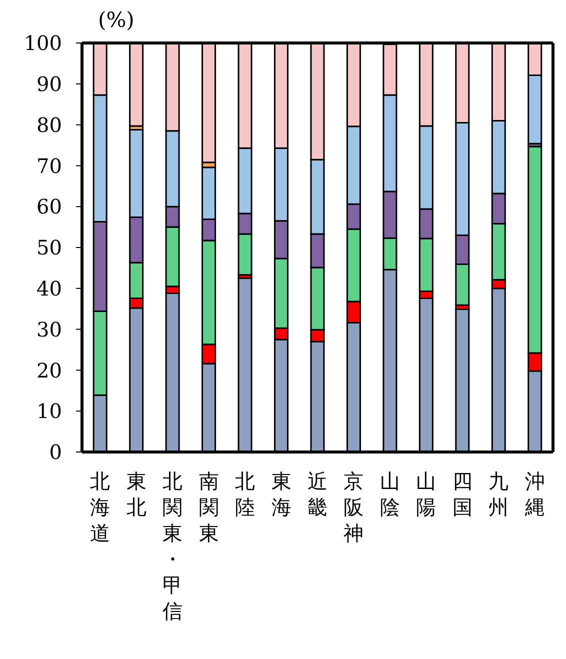 The height and width of the screenshot is (659, 566). I want to click on y-axis-title: (%), so click(116, 20).